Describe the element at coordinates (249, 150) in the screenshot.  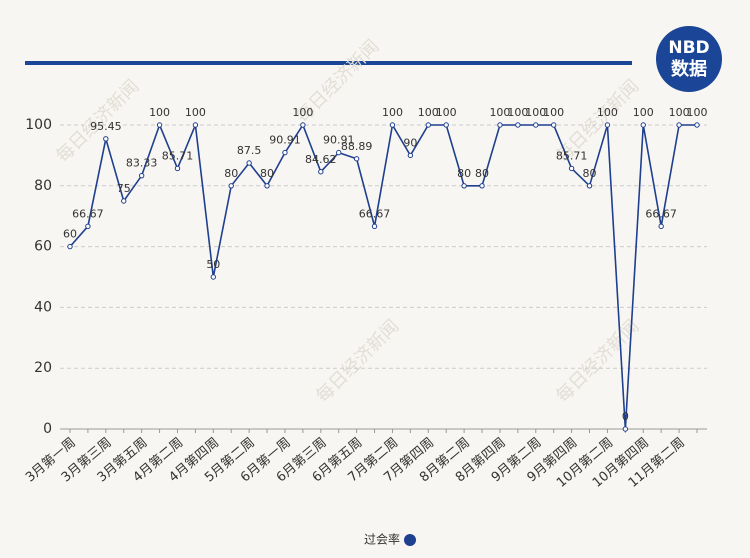
I see `data-label: 87.5` at that location.